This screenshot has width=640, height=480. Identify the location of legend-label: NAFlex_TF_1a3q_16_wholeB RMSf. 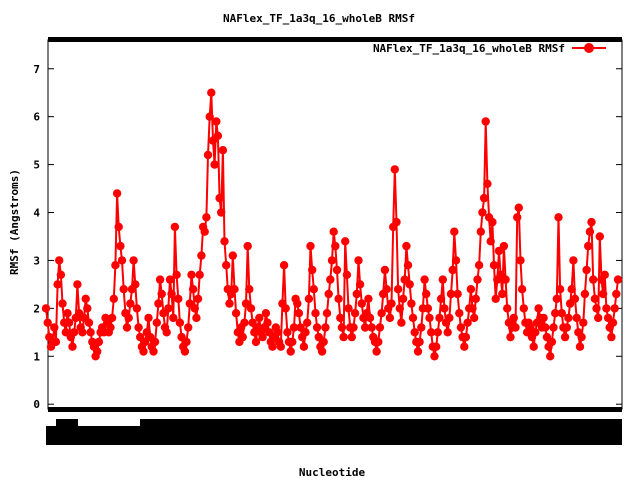
(469, 48).